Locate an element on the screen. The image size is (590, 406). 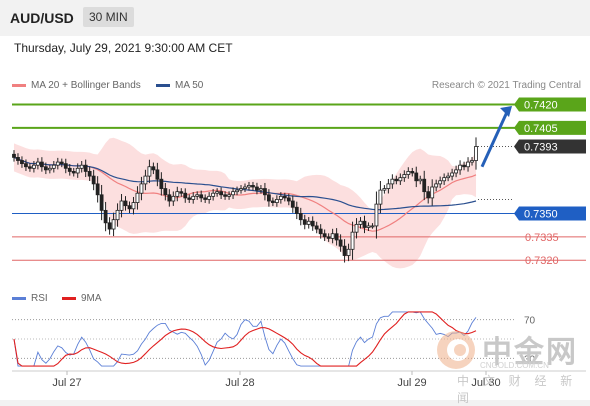
level-label-0-7405: 0.7405 is located at coordinates (541, 129).